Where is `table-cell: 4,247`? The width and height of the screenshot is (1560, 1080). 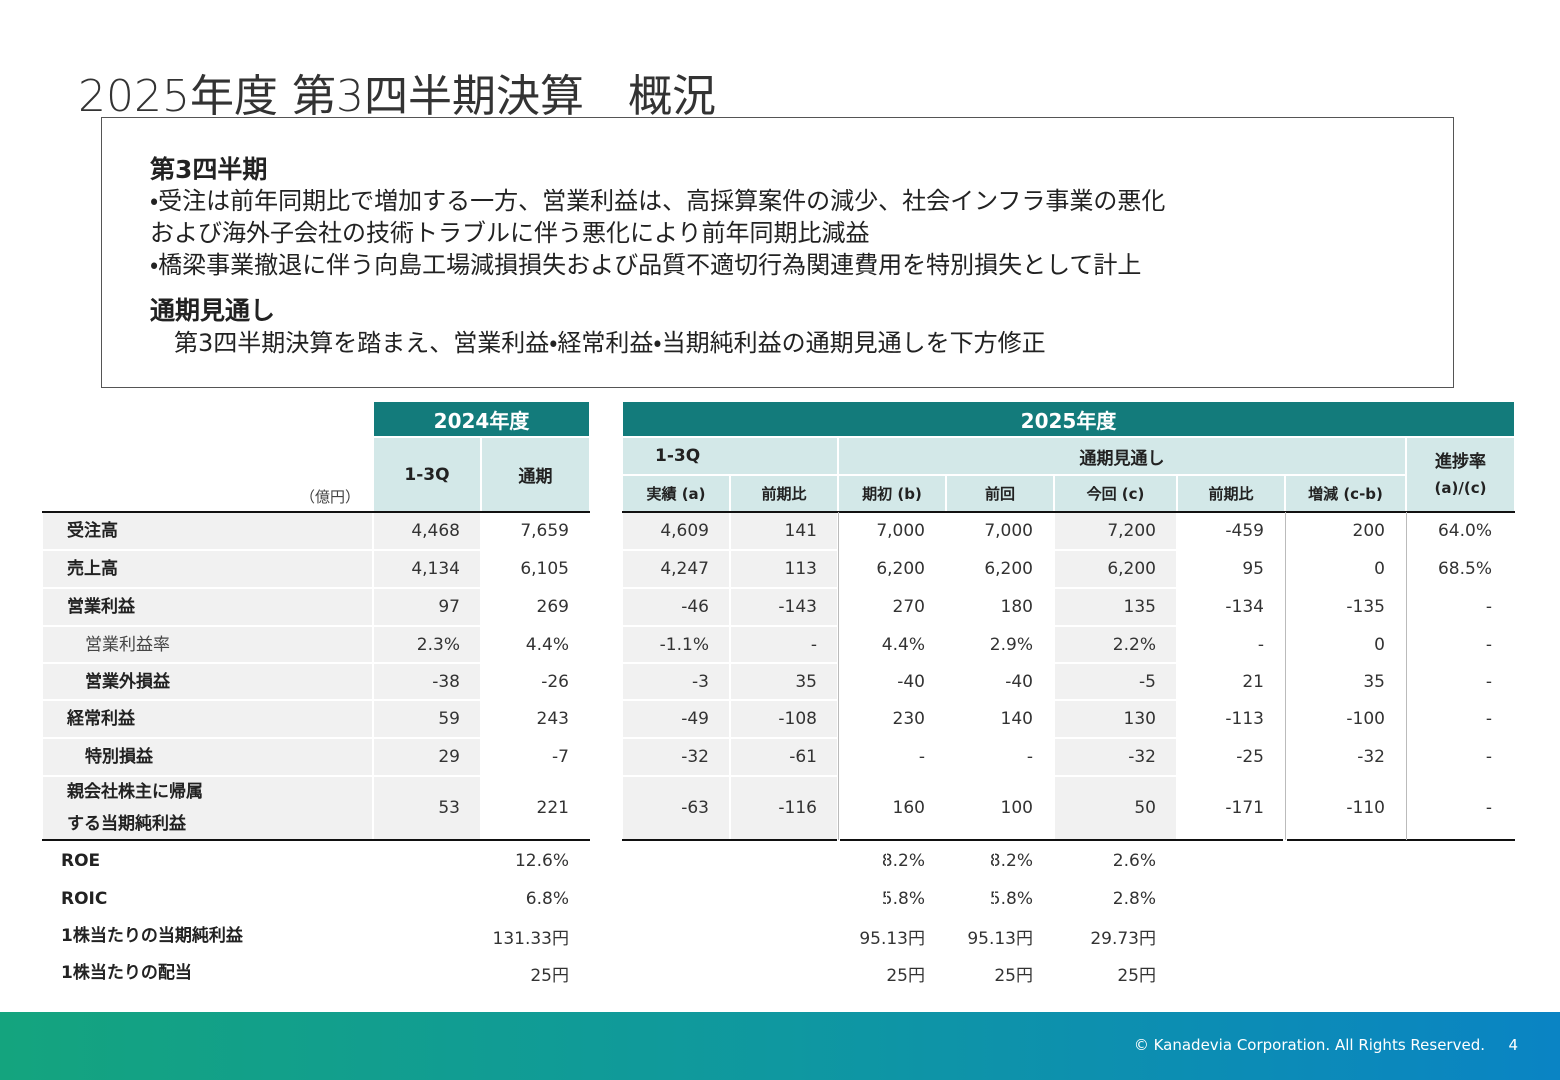 table-cell: 4,247 is located at coordinates (676, 569).